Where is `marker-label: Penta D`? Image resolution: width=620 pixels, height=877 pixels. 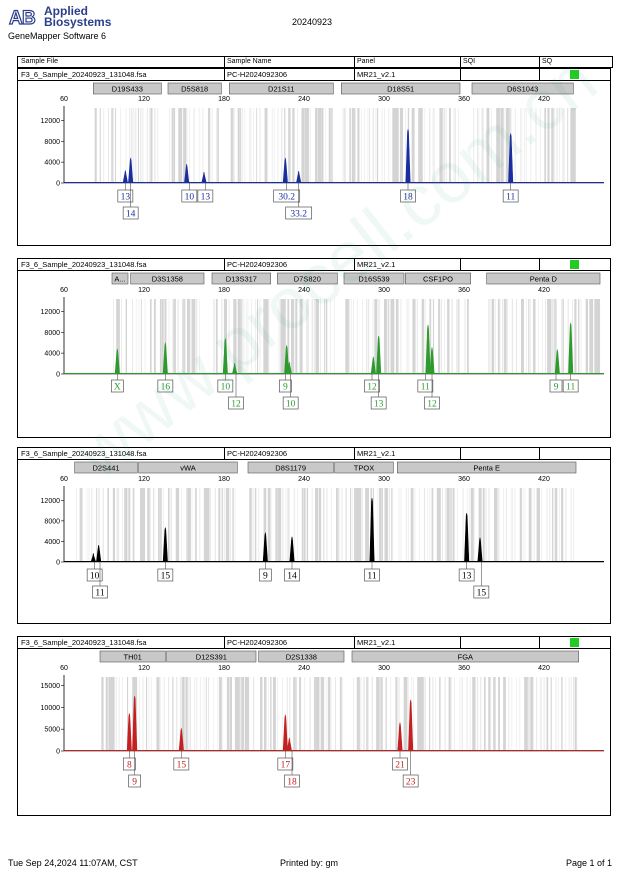
marker-label: Penta D is located at coordinates (544, 279).